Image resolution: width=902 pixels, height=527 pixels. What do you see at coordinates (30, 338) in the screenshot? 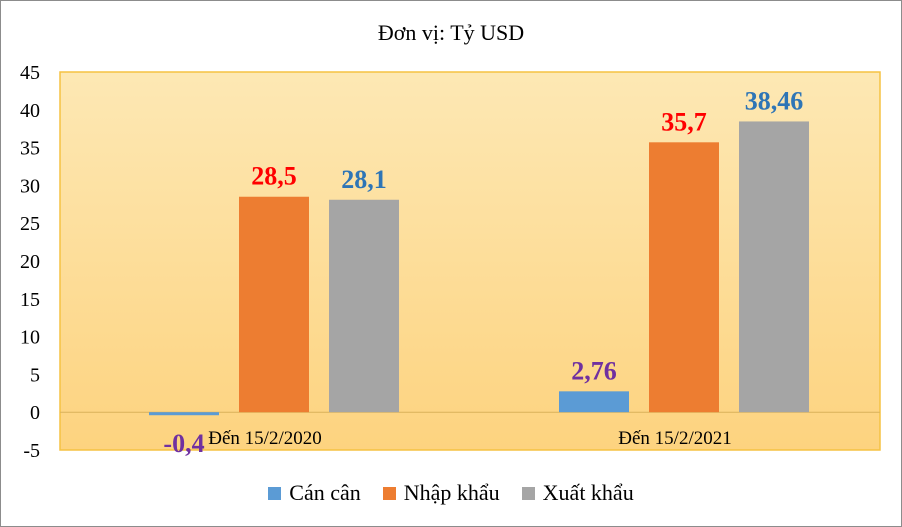
I see `y-tick-label: 10` at bounding box center [30, 338].